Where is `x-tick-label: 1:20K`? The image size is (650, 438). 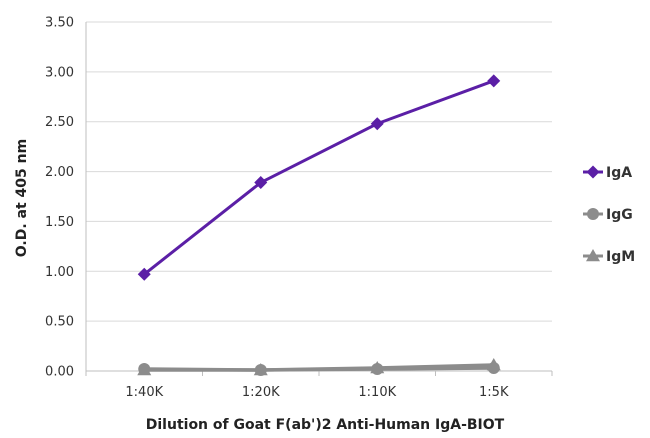
x-tick-label: 1:20K is located at coordinates (261, 392).